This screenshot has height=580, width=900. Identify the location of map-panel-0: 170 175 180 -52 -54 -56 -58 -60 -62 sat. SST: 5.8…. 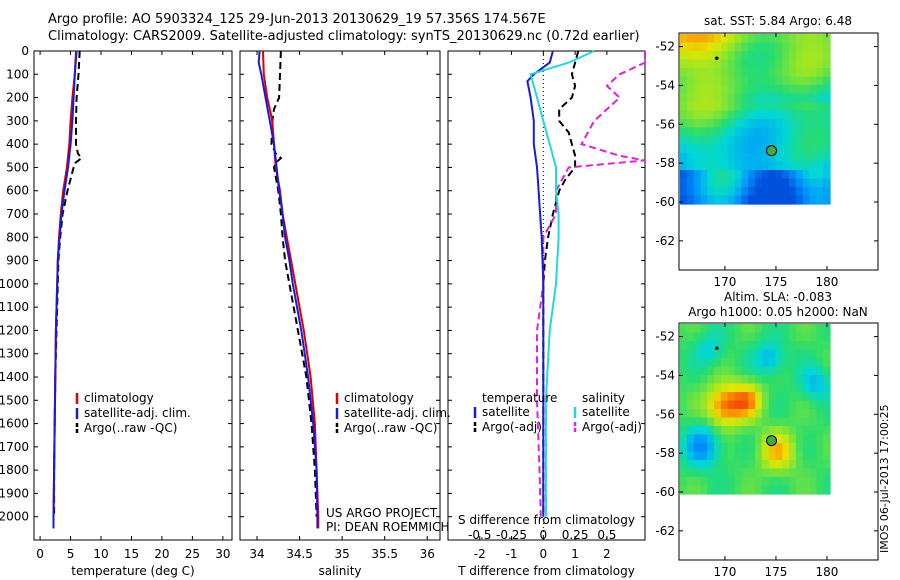
(767, 151).